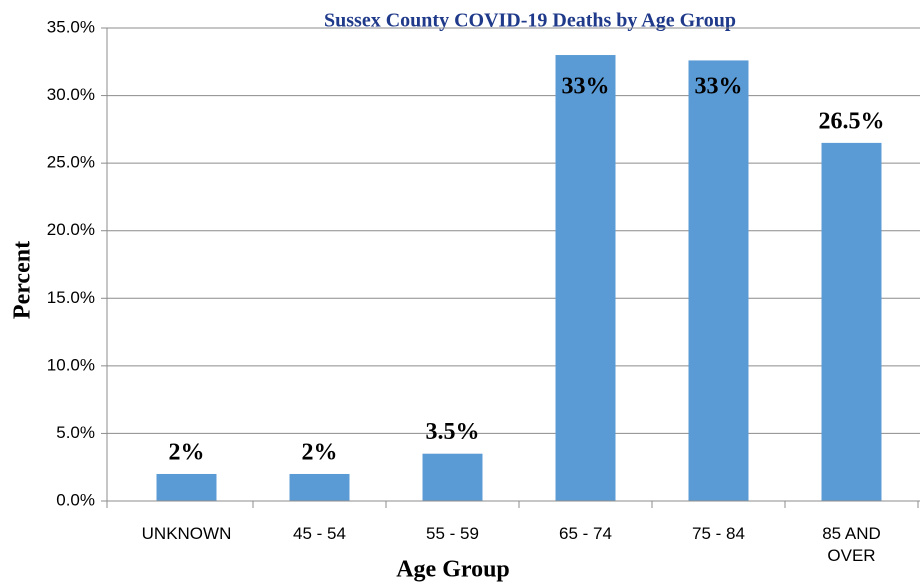  Describe the element at coordinates (186, 533) in the screenshot. I see `x-tick-label: UNKNOWN` at that location.